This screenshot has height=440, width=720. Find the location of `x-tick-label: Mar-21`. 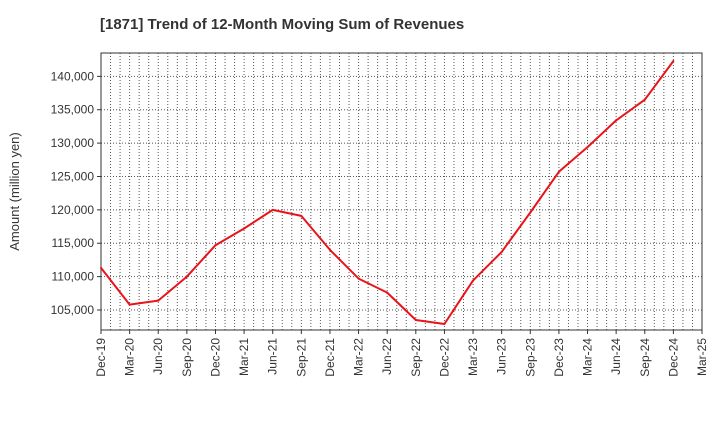

x-tick-label: Mar-21 is located at coordinates (244, 357).